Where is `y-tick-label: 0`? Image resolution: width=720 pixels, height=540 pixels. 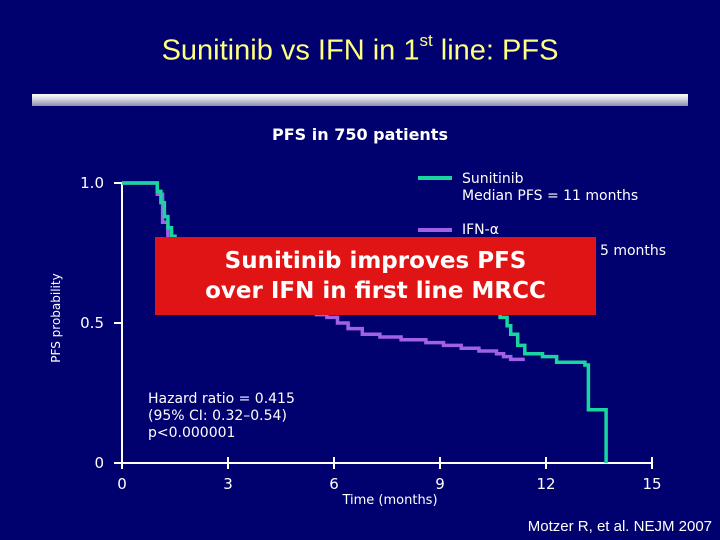
y-tick-label: 0 is located at coordinates (99, 463).